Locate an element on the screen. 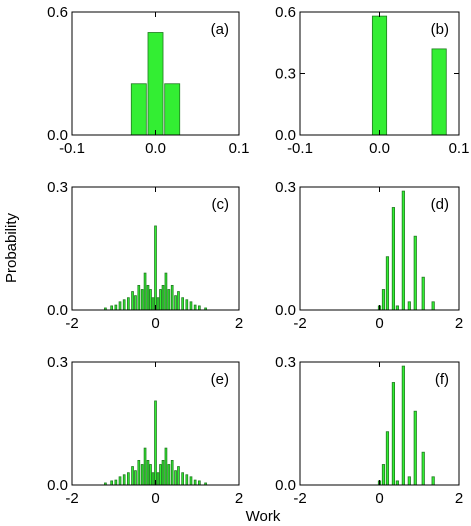 The height and width of the screenshot is (526, 471). panel-5: -2 0 2 0.0 0.3 (f) is located at coordinates (369, 430).